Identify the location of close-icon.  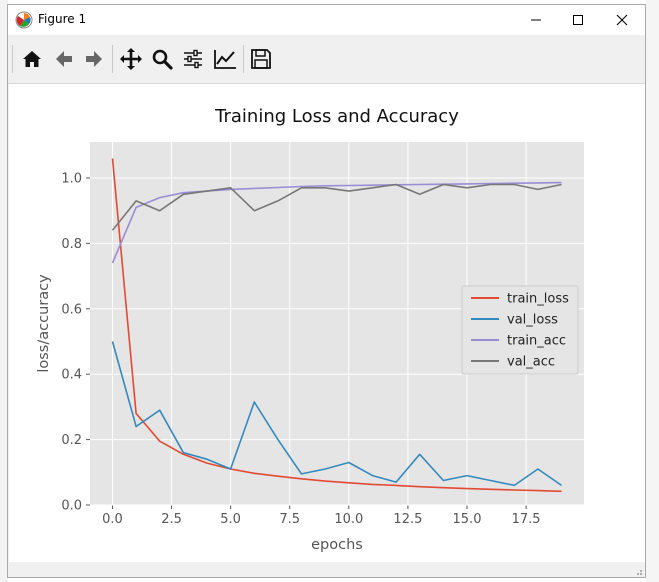
(622, 20).